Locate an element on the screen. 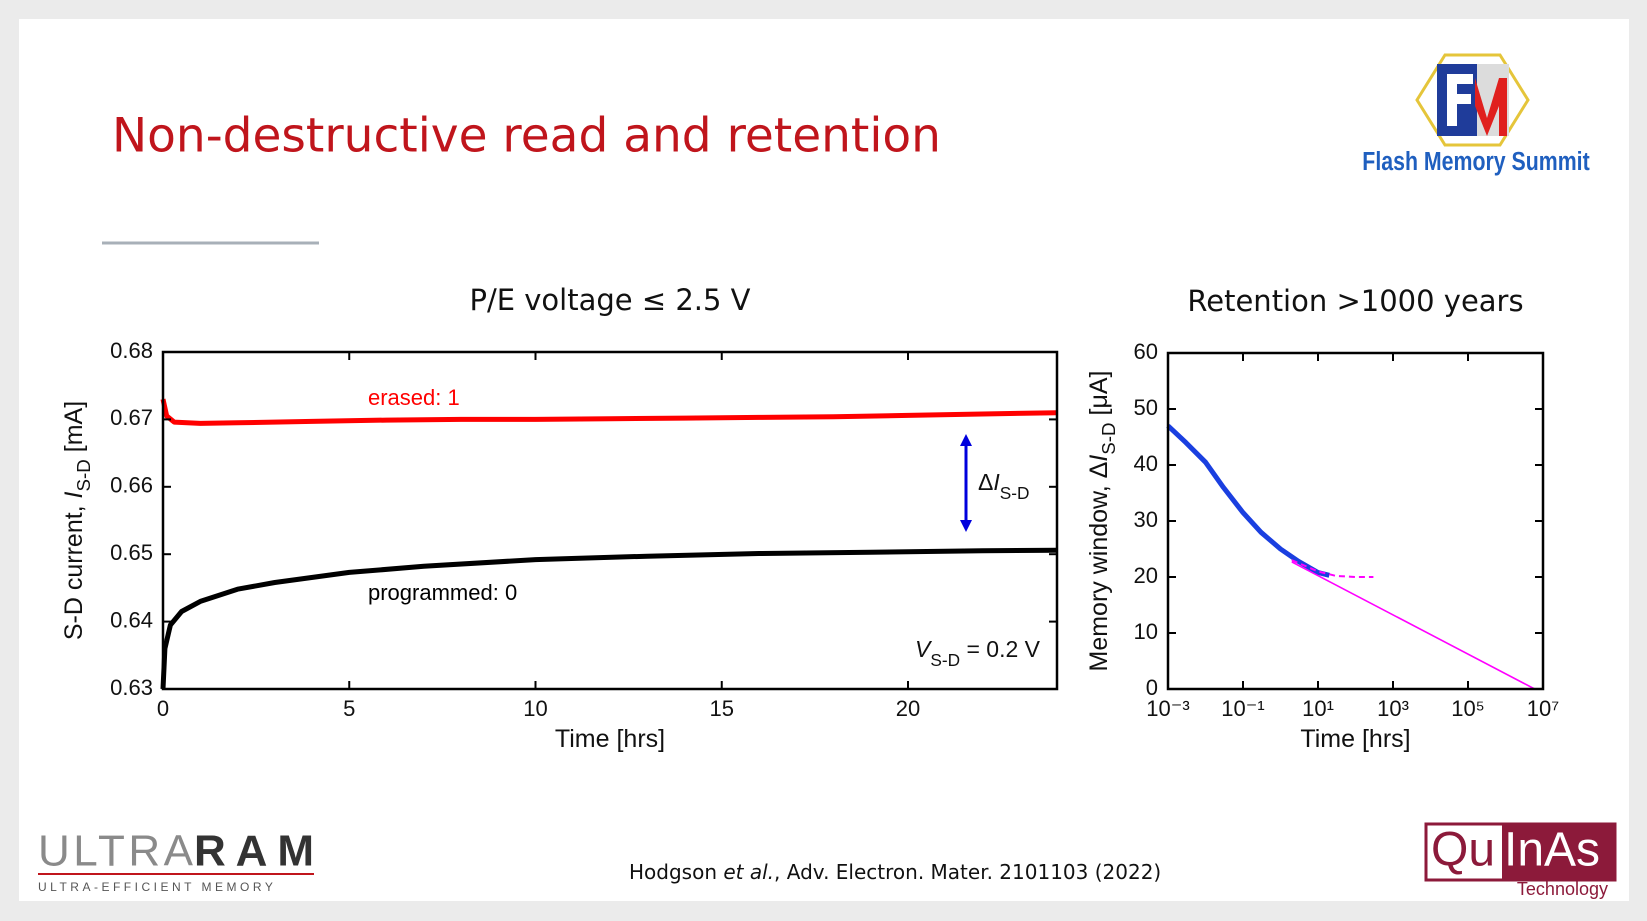  y-tick-label: 30 is located at coordinates (1146, 519).